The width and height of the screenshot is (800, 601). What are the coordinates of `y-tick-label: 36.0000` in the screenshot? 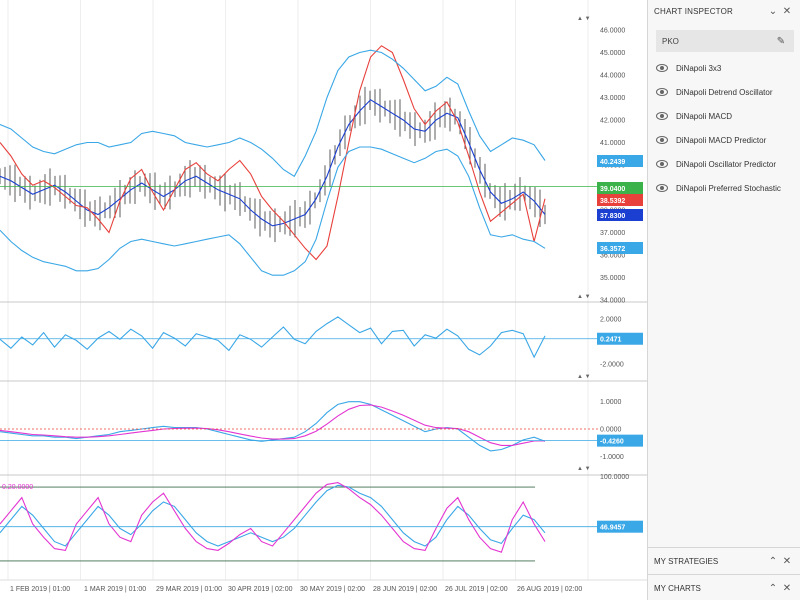 It's located at (612, 256).